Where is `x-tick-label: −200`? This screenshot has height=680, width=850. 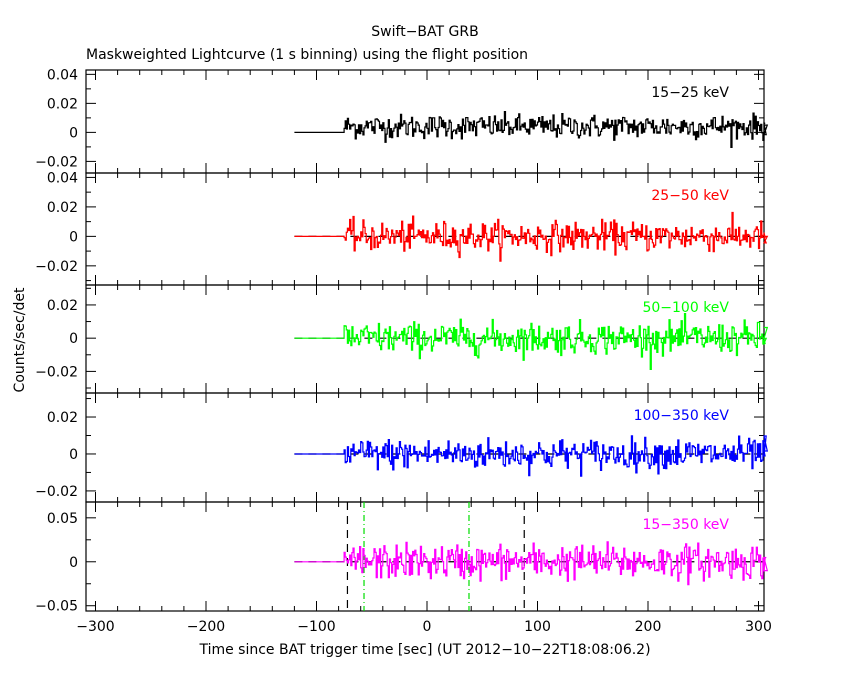
x-tick-label: −200 is located at coordinates (206, 627).